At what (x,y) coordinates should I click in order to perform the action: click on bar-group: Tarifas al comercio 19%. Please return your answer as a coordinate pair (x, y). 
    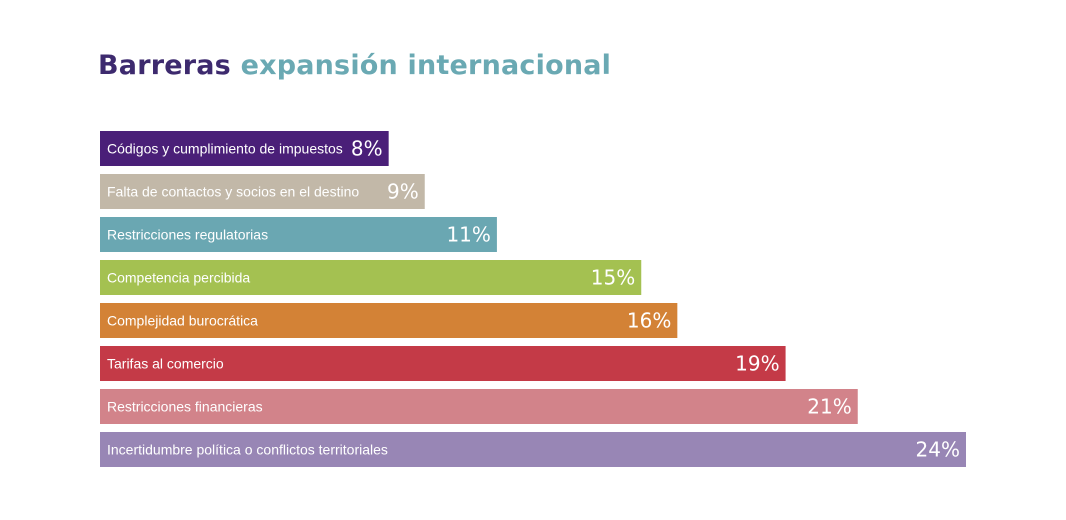
    Looking at the image, I should click on (443, 363).